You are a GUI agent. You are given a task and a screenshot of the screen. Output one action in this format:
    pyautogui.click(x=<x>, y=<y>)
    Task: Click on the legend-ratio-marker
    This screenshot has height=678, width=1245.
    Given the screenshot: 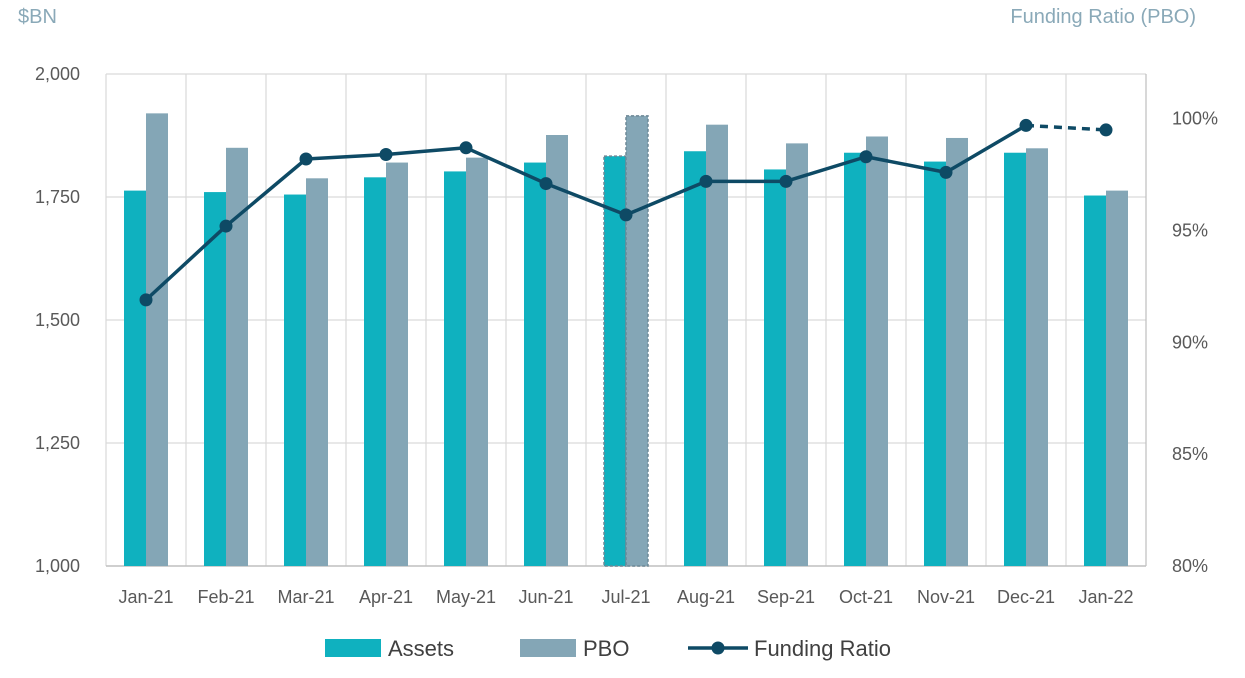 What is the action you would take?
    pyautogui.click(x=718, y=648)
    